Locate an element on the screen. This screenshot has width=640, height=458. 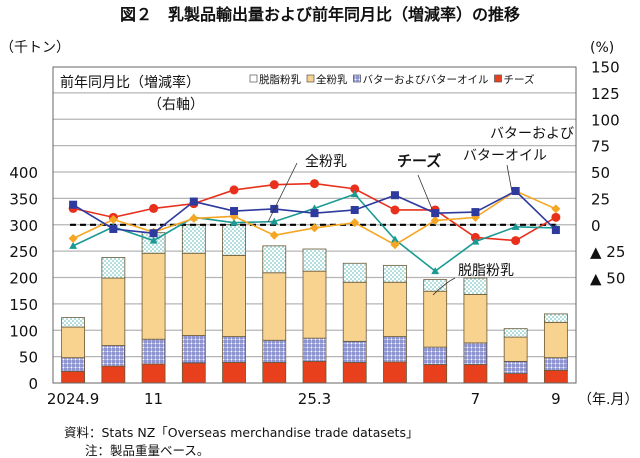
x-tick-label: 11 is located at coordinates (153, 399).